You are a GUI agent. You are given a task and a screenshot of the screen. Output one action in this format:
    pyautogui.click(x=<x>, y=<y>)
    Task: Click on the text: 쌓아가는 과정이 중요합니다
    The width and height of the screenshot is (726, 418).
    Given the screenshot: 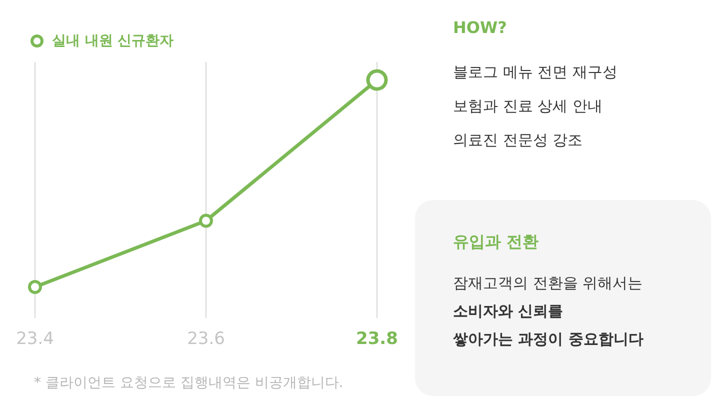 What is the action you would take?
    pyautogui.click(x=548, y=339)
    